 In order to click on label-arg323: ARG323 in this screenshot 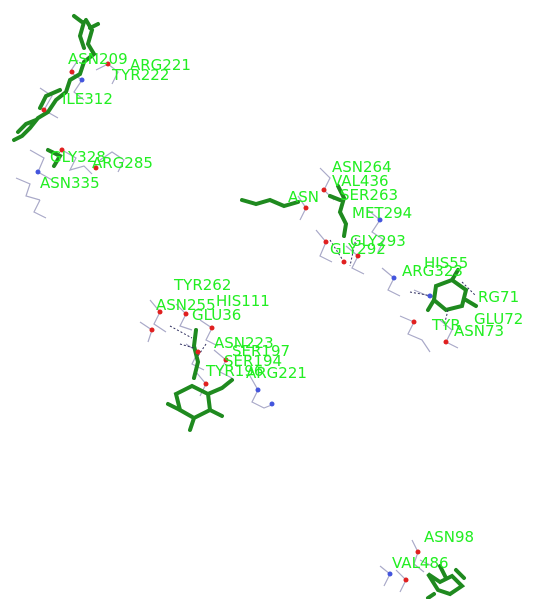, I will do `click(432, 271)`.